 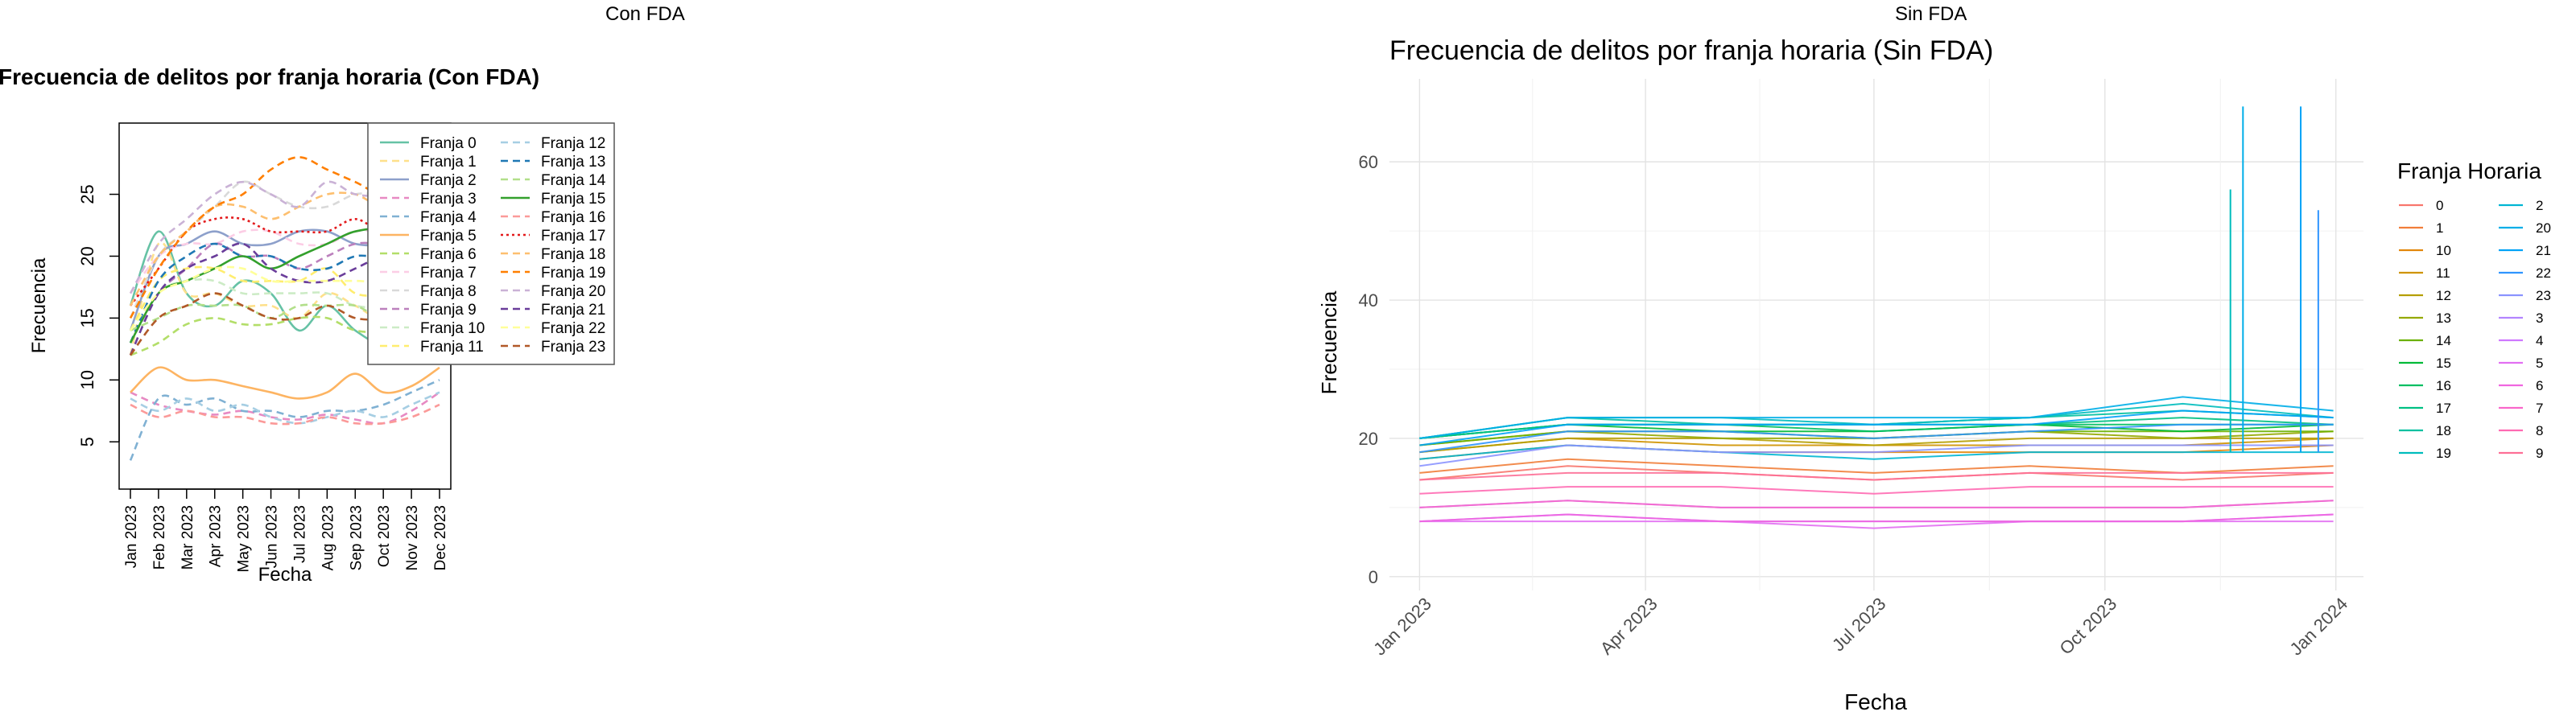 What do you see at coordinates (328, 537) in the screenshot?
I see `x-tick-label: Aug 2023` at bounding box center [328, 537].